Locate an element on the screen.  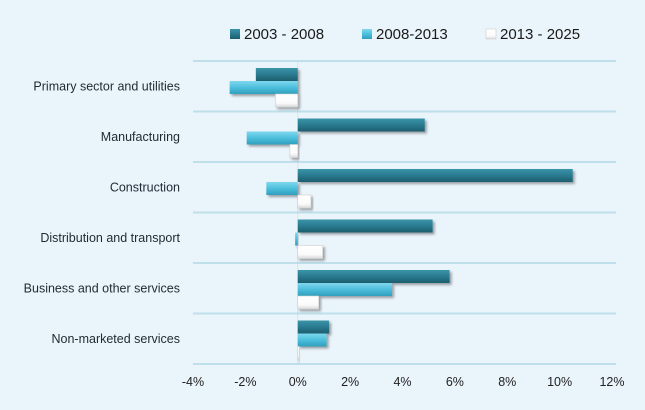
legend: 2003 - 2008 2008-2013 2013 - 2025 is located at coordinates (405, 34).